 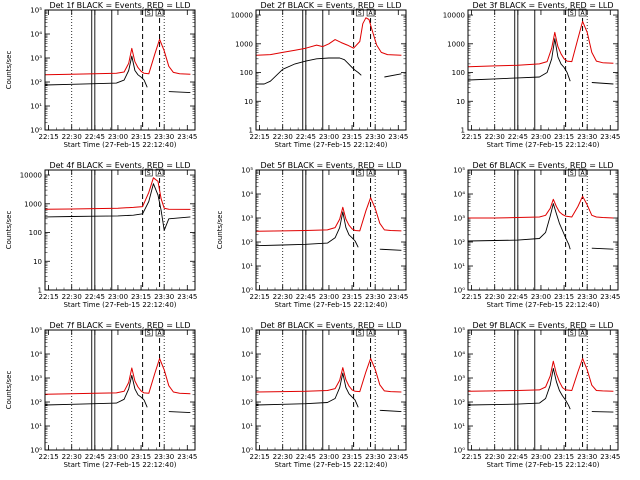 What do you see at coordinates (542, 165) in the screenshot?
I see `panel-title: Det 6f BLACK = Events, RED = LLD` at bounding box center [542, 165].